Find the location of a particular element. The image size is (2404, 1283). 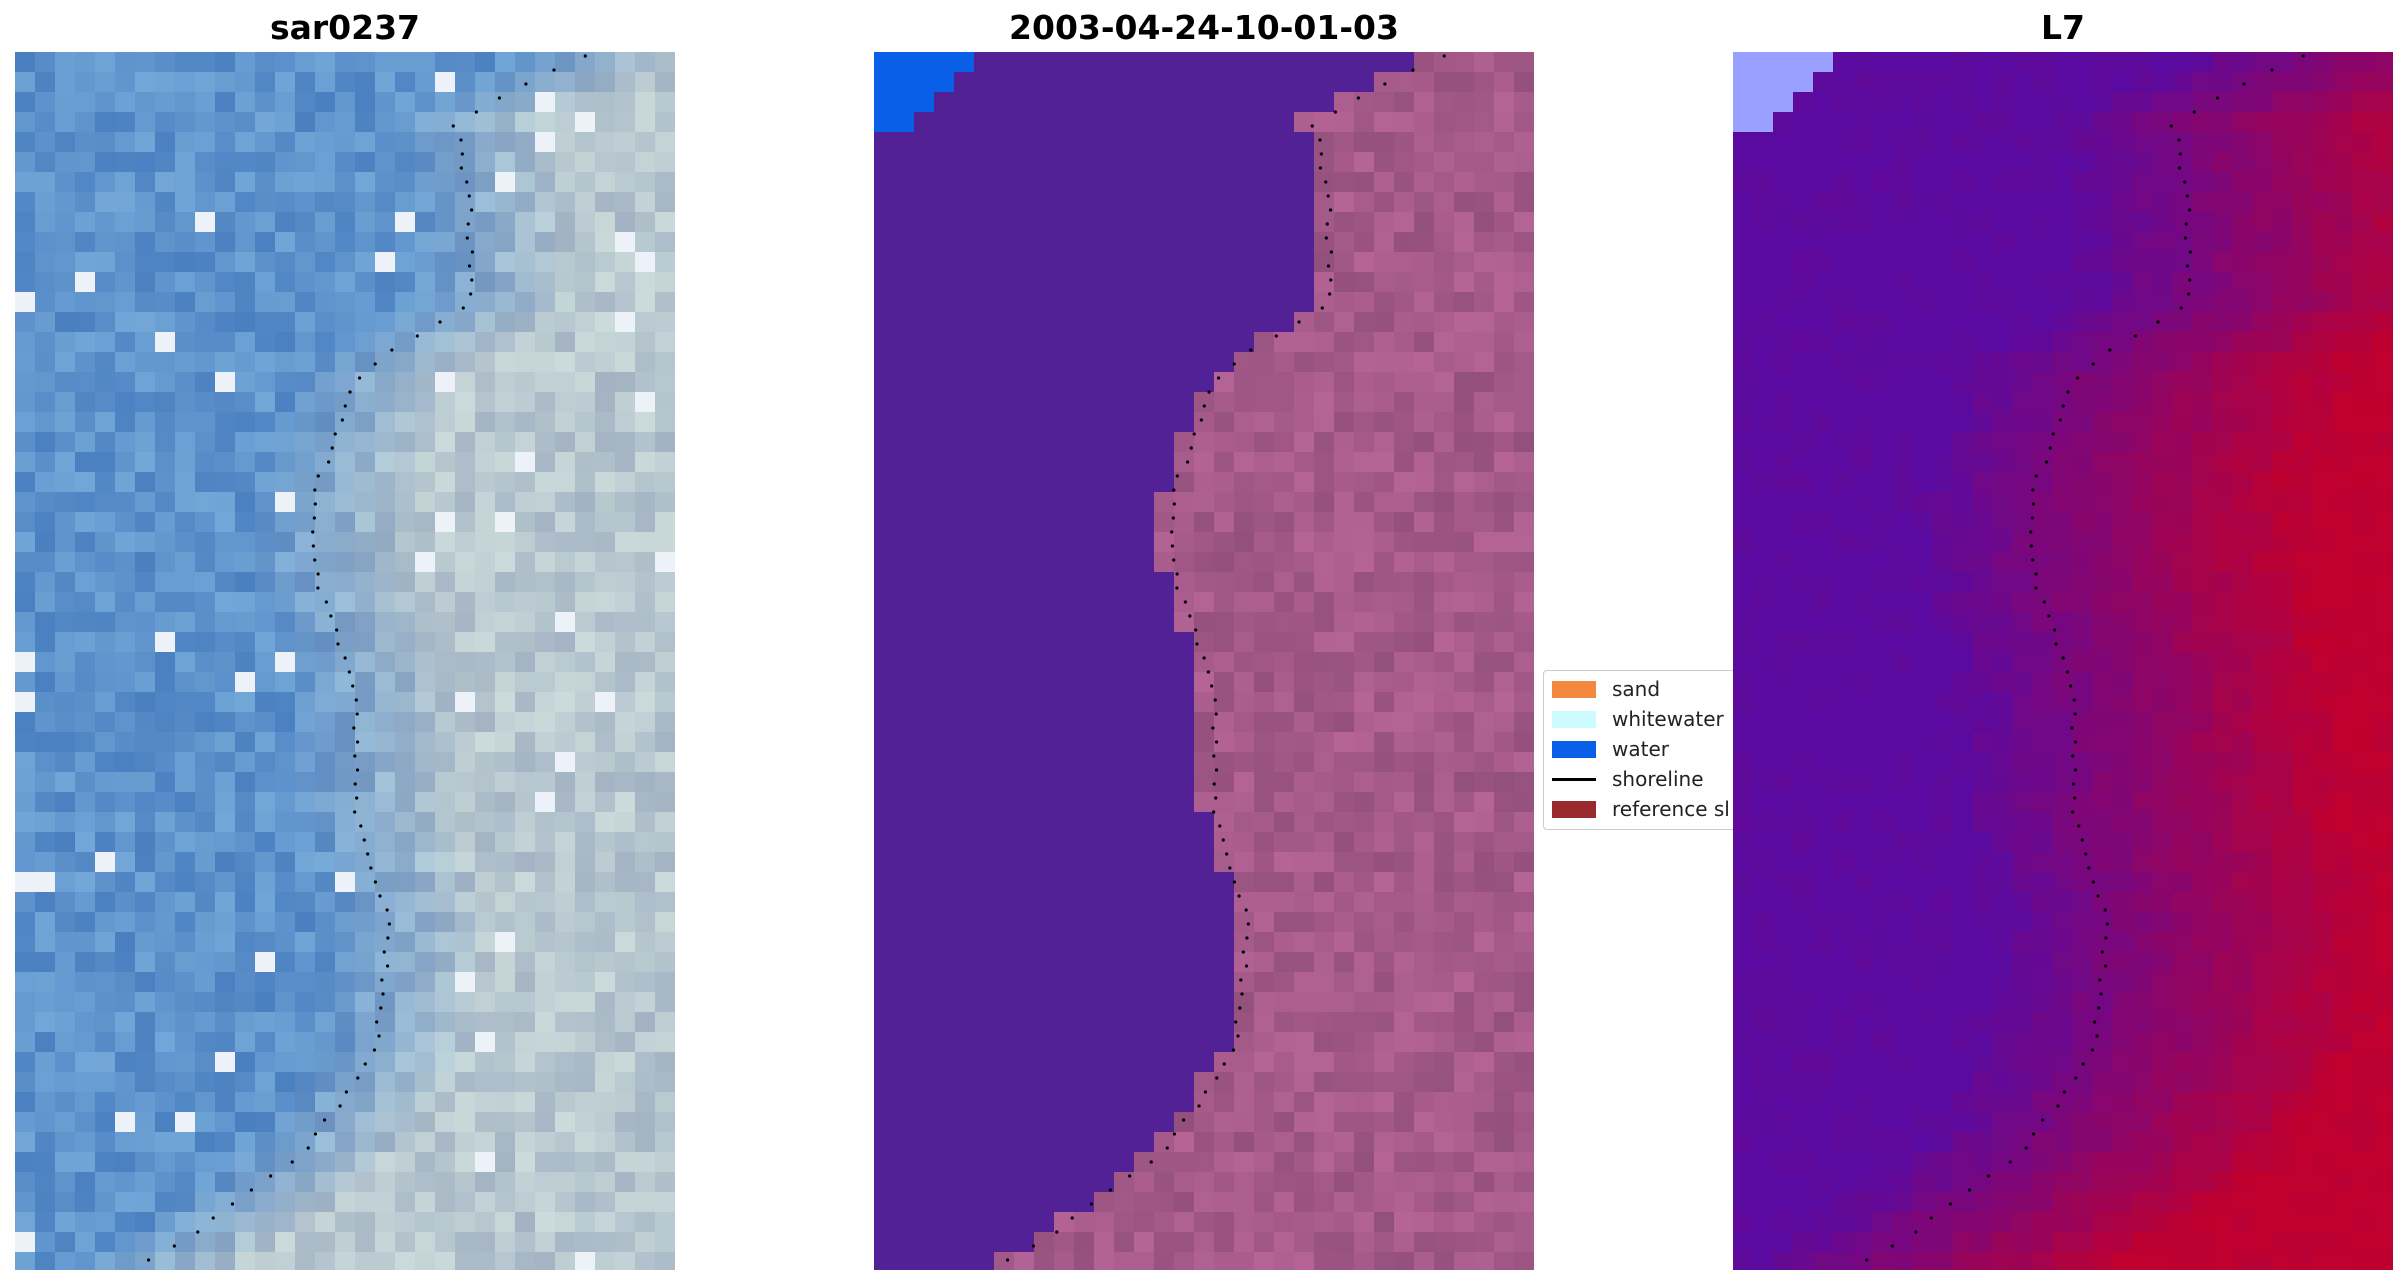

panel-title-rgb: sar0237 is located at coordinates (345, 27).